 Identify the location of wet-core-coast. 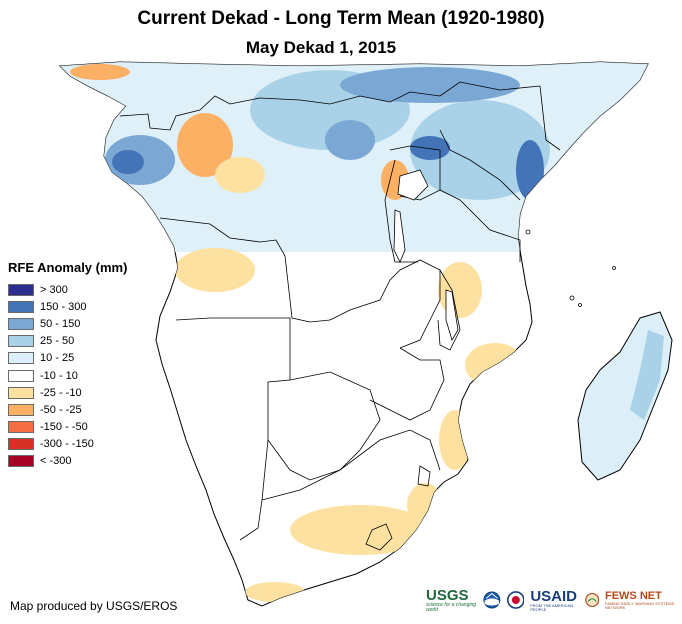
(530, 170).